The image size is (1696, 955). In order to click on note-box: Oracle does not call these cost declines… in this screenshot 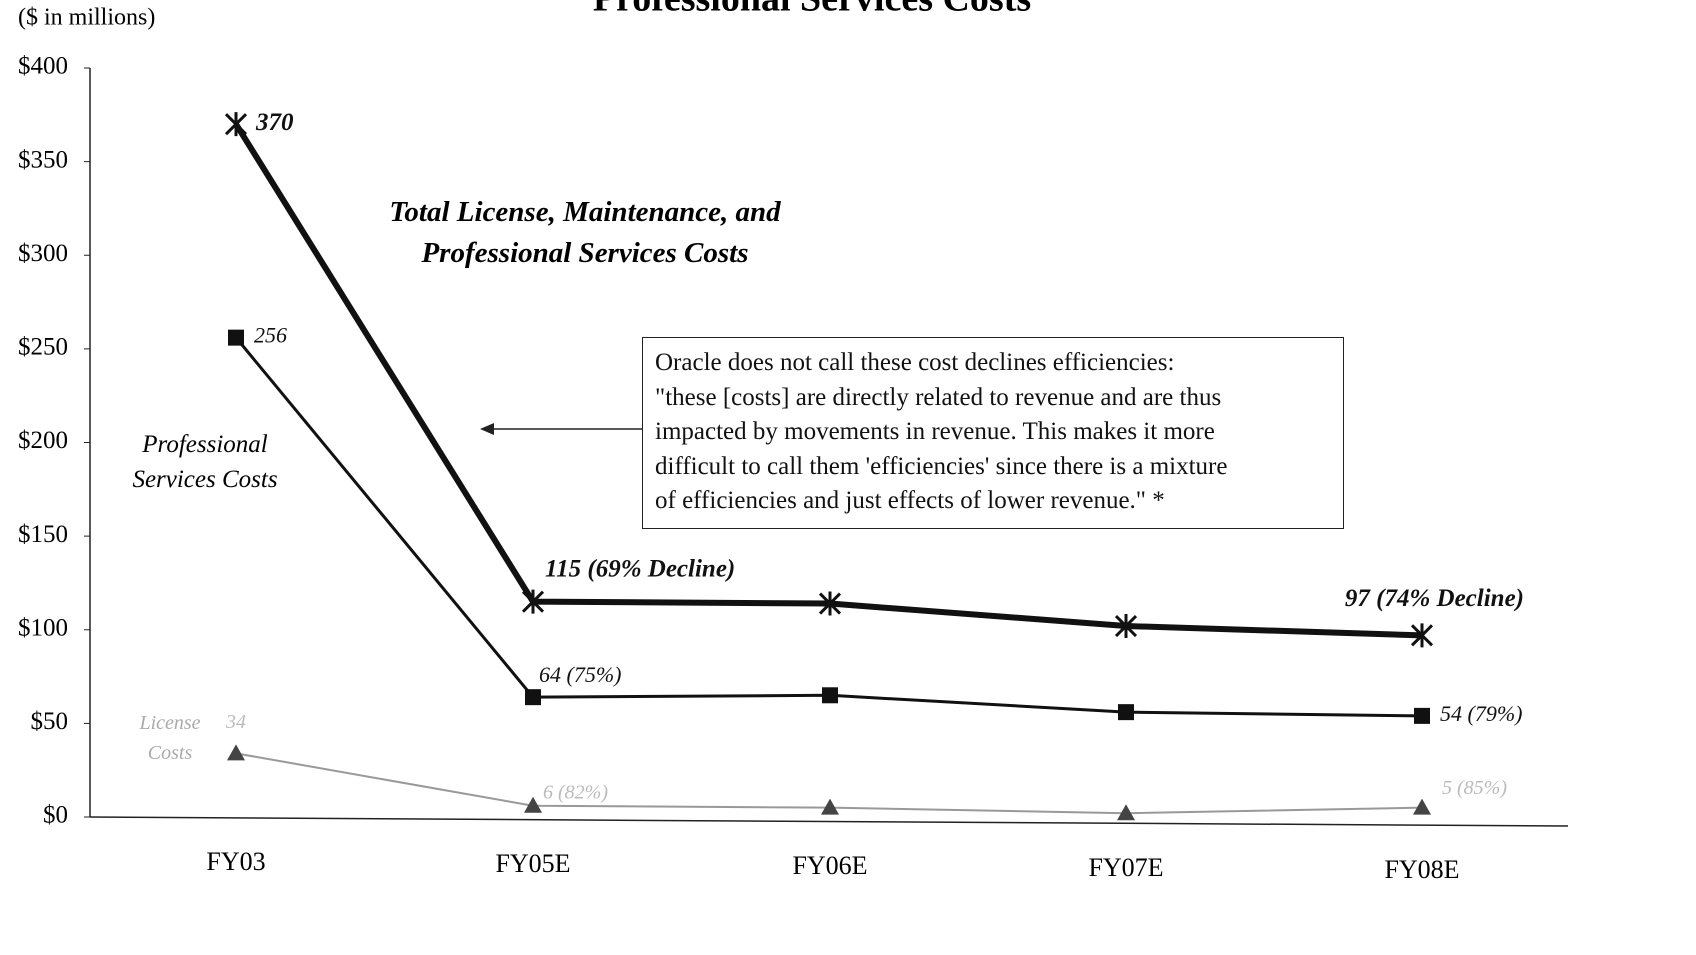, I will do `click(993, 433)`.